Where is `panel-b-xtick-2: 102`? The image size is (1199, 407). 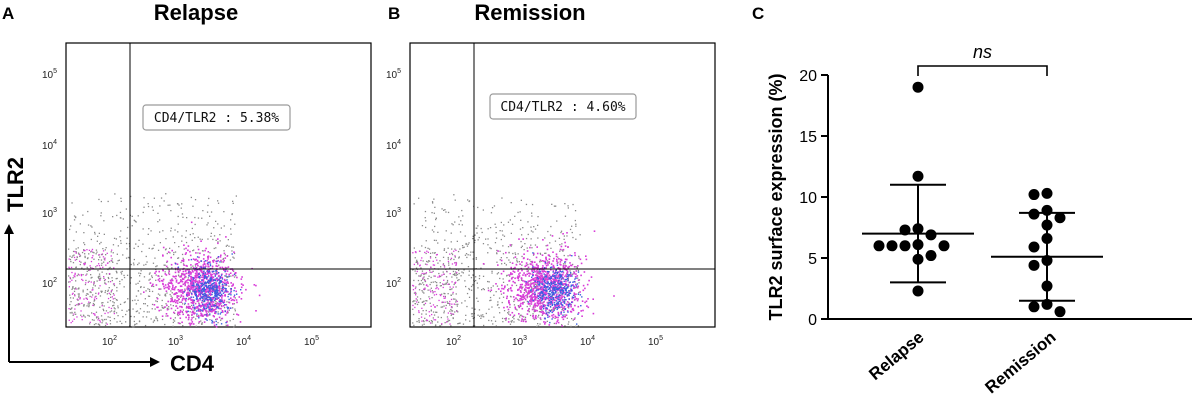
panel-b-xtick-2: 102 is located at coordinates (453, 341).